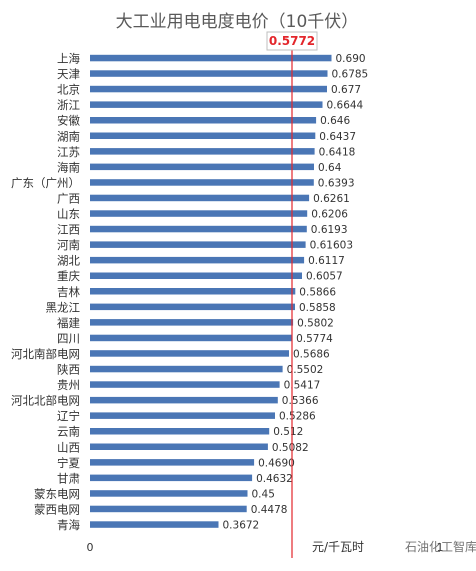 The image size is (476, 571). Describe the element at coordinates (324, 277) in the screenshot. I see `value-label: 0.6057` at that location.